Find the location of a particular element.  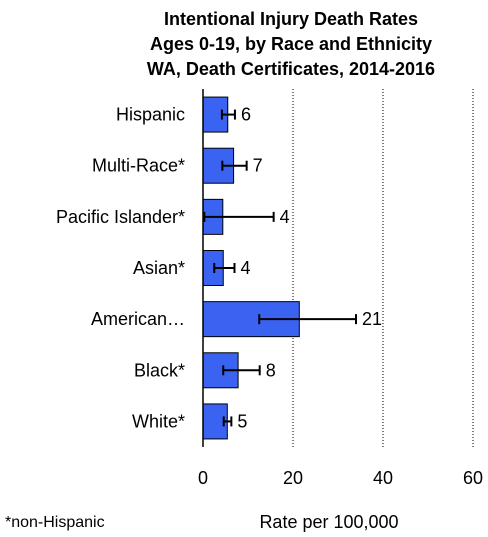

data-label-5: 8 is located at coordinates (271, 370).